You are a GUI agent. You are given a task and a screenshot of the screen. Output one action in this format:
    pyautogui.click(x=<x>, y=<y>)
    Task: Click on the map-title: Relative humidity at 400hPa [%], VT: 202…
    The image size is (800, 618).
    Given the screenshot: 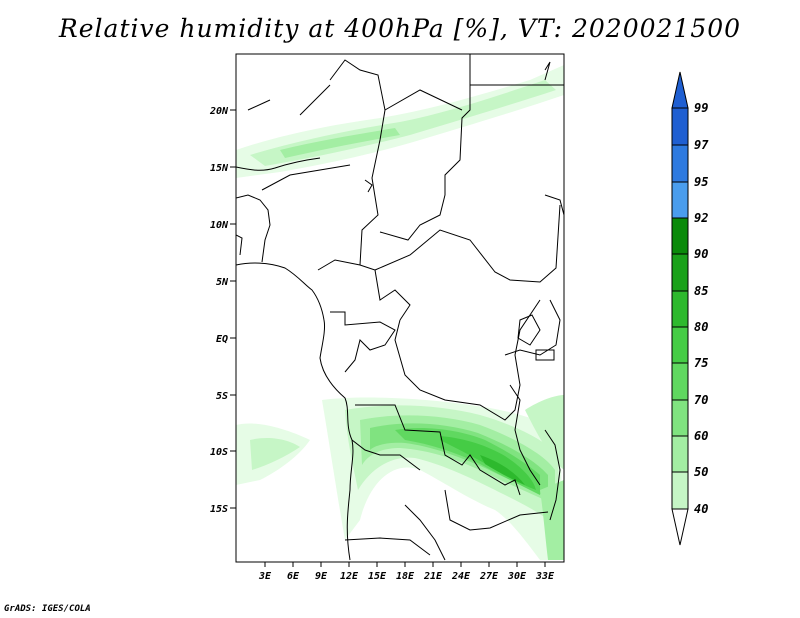 What is the action you would take?
    pyautogui.click(x=400, y=28)
    